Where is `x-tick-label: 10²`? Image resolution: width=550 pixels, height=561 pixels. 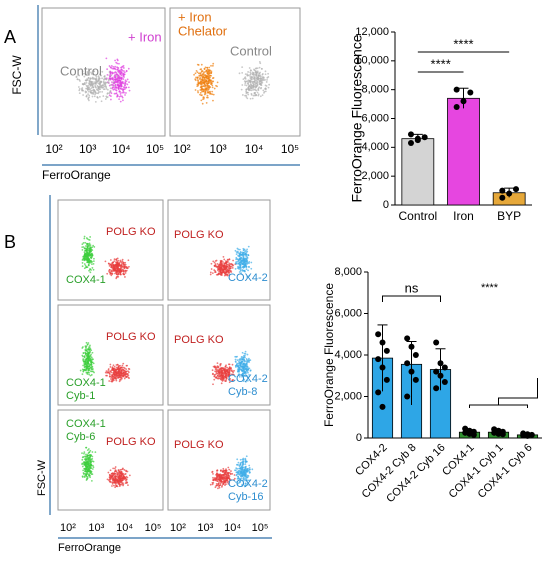
x-tick-label: 10² is located at coordinates (68, 528).